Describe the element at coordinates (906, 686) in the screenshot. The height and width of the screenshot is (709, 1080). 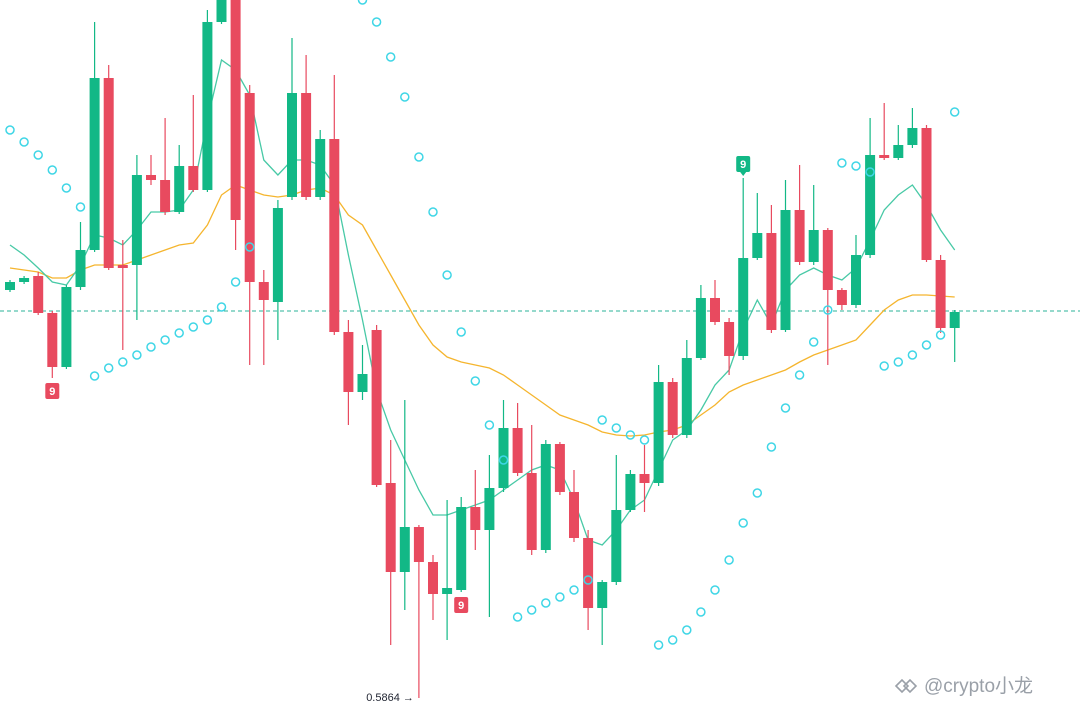
I see `watermark-icon` at that location.